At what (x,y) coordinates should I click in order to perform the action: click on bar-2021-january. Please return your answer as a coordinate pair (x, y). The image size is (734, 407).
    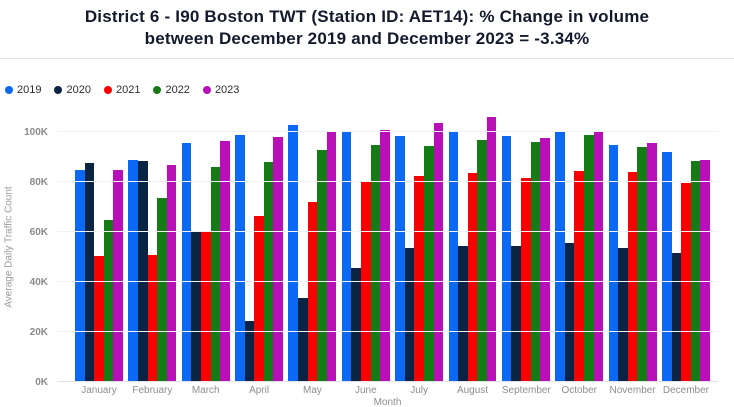
    Looking at the image, I should click on (99, 318).